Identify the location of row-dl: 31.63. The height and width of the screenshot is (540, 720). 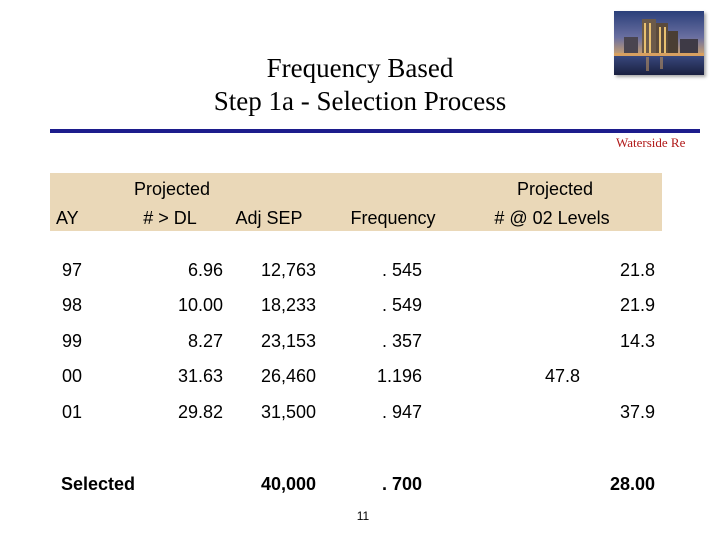
(200, 376).